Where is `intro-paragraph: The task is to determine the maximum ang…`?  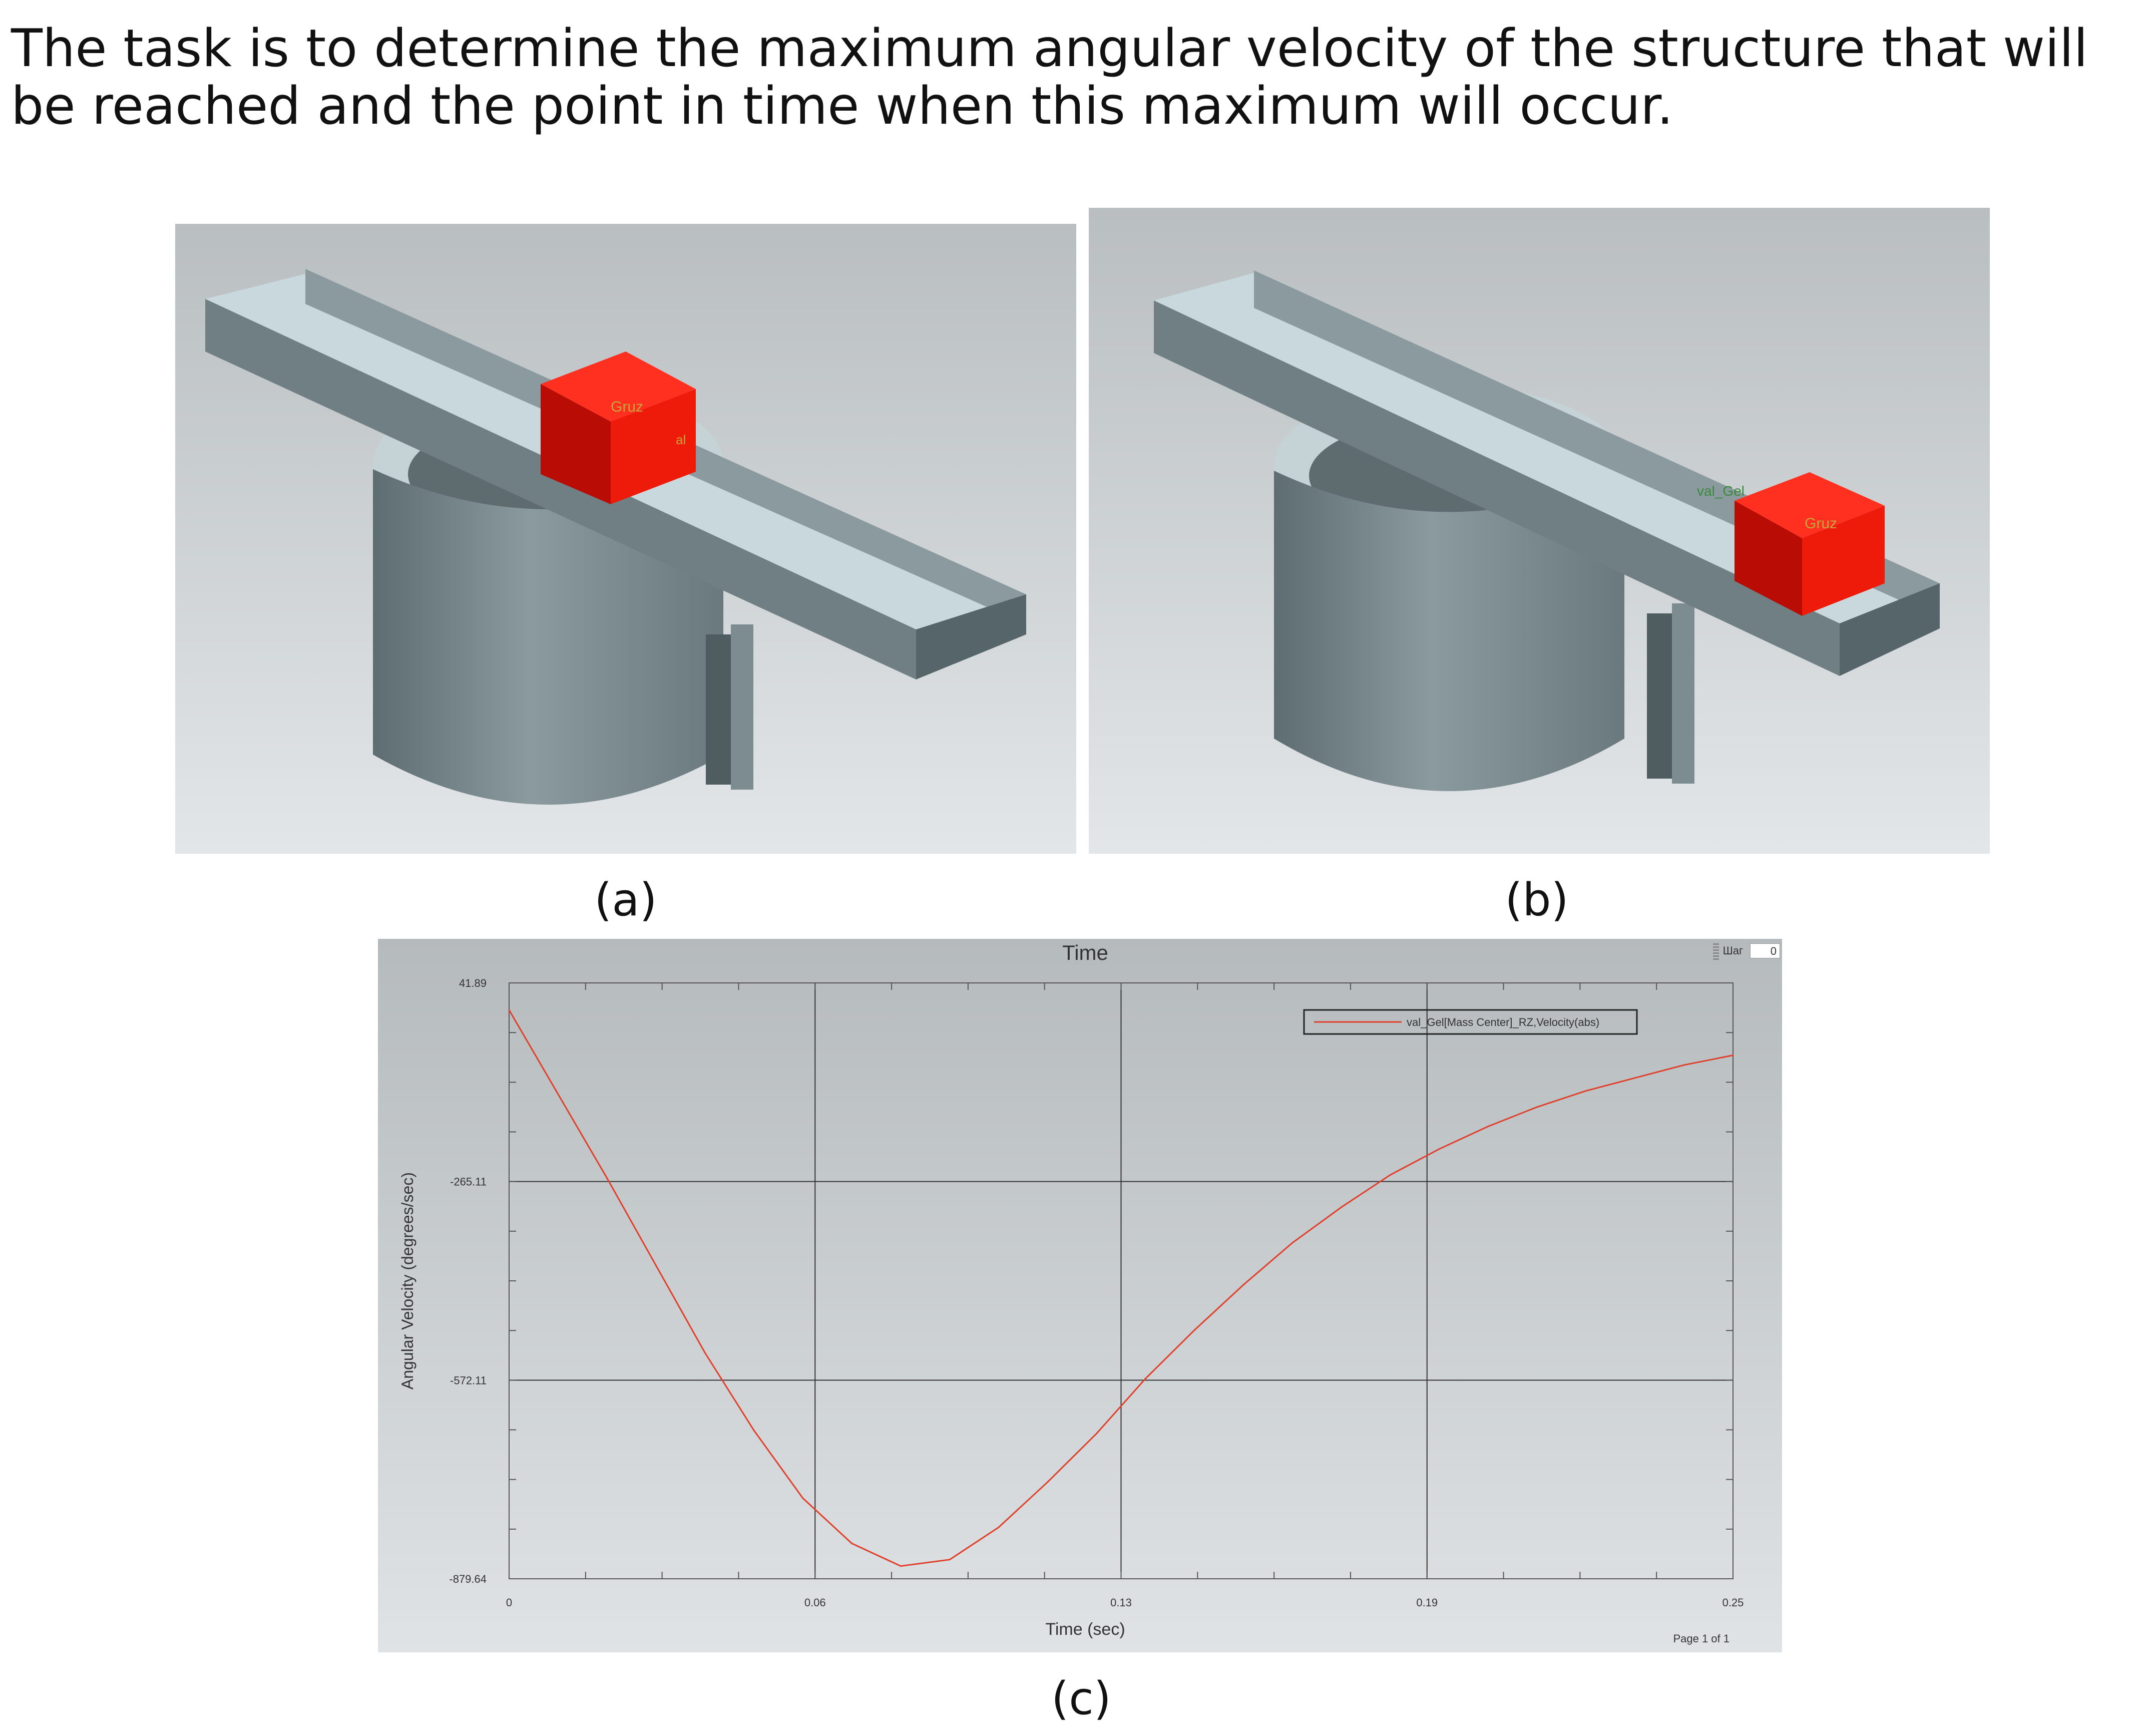 intro-paragraph: The task is to determine the maximum ang… is located at coordinates (1050, 78).